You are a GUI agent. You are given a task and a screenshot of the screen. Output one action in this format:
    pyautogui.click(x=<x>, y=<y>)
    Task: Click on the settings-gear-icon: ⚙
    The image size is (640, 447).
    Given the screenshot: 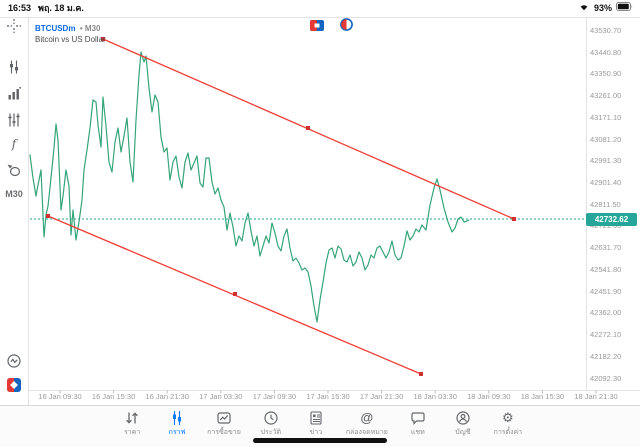 What is the action you would take?
    pyautogui.click(x=508, y=417)
    